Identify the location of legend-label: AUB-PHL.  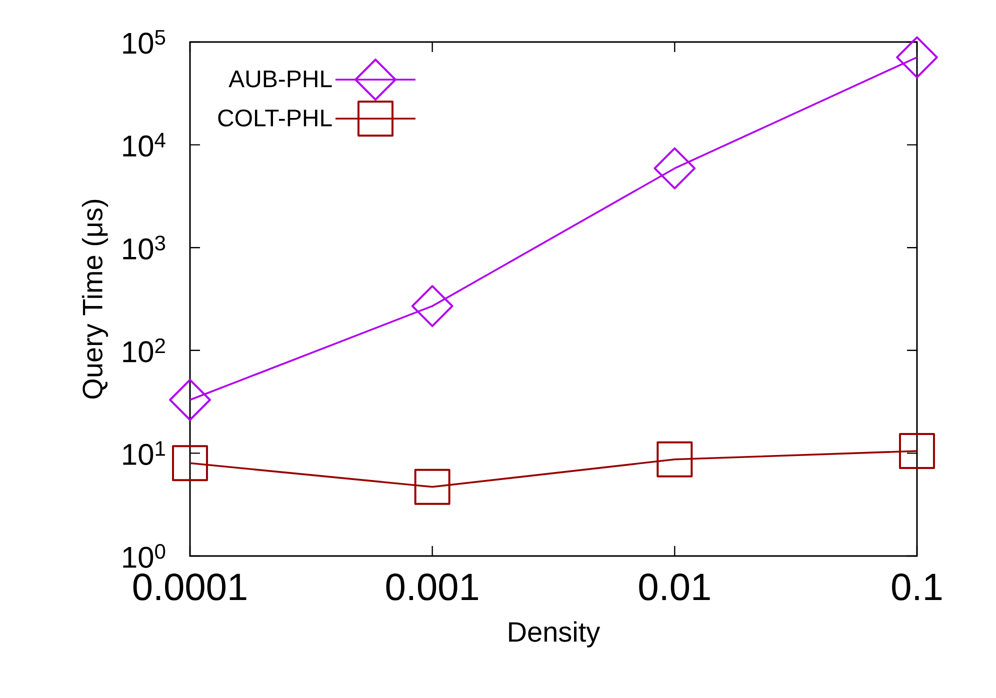
(280, 79).